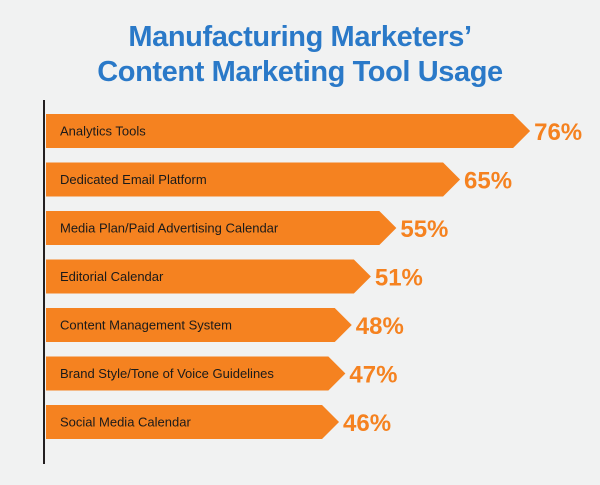  Describe the element at coordinates (558, 132) in the screenshot. I see `value-label: 76%` at that location.